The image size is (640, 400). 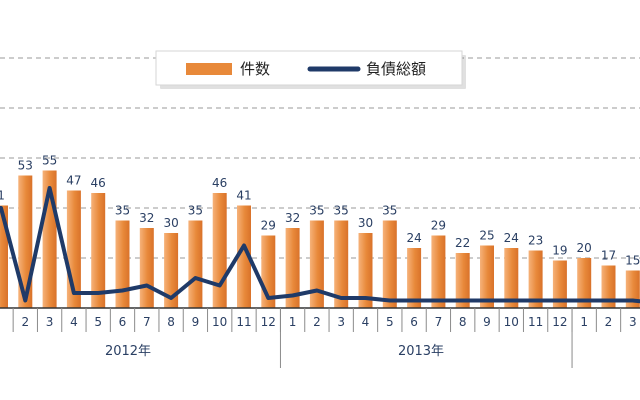 What do you see at coordinates (219, 183) in the screenshot?
I see `value-label-9: 46` at bounding box center [219, 183].